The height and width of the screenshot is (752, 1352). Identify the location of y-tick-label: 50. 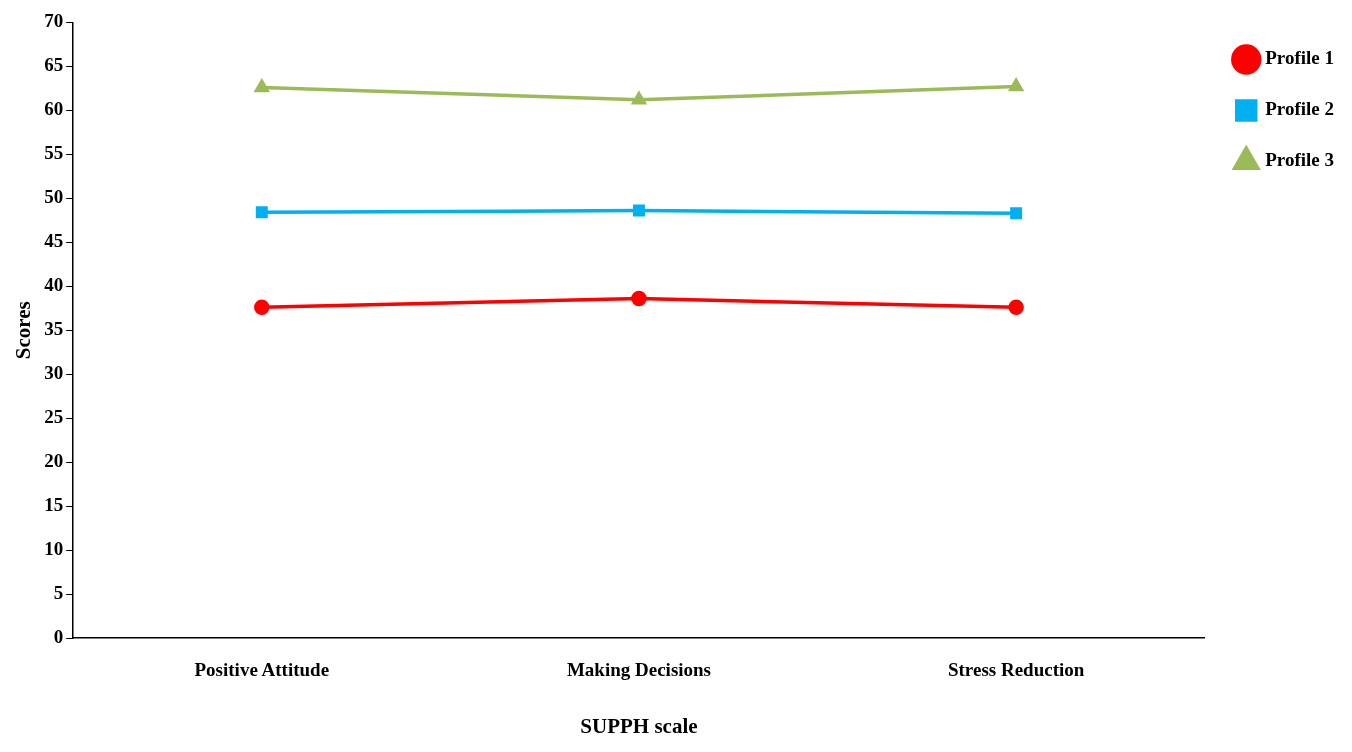
(54, 197).